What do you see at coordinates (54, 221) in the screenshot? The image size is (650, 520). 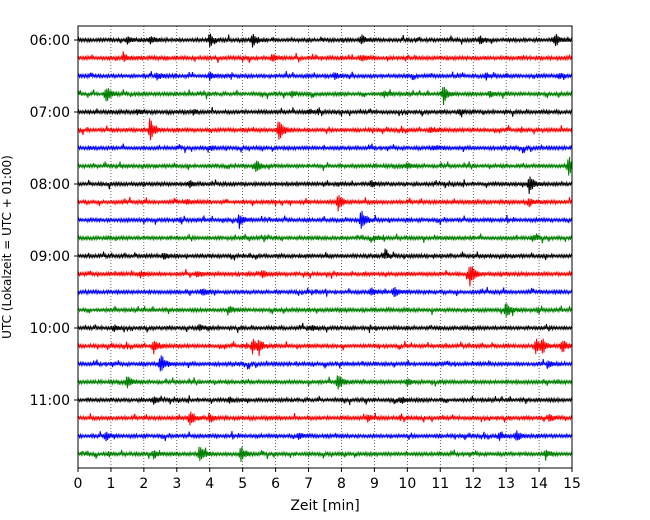 I see `y-axis-ticks: 06:00 07:00 08:00 09:00 10:00 11:00` at bounding box center [54, 221].